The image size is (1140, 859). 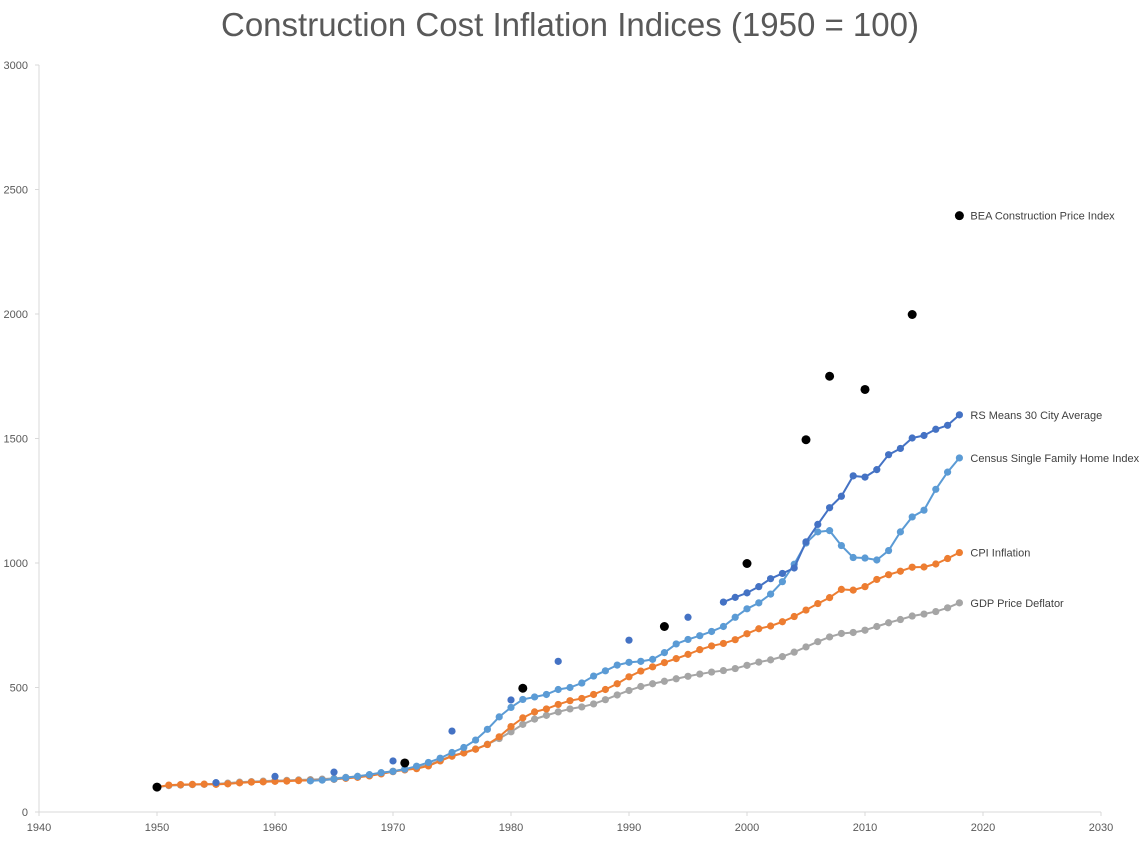 What do you see at coordinates (16, 191) in the screenshot?
I see `y-tick-label: 2500` at bounding box center [16, 191].